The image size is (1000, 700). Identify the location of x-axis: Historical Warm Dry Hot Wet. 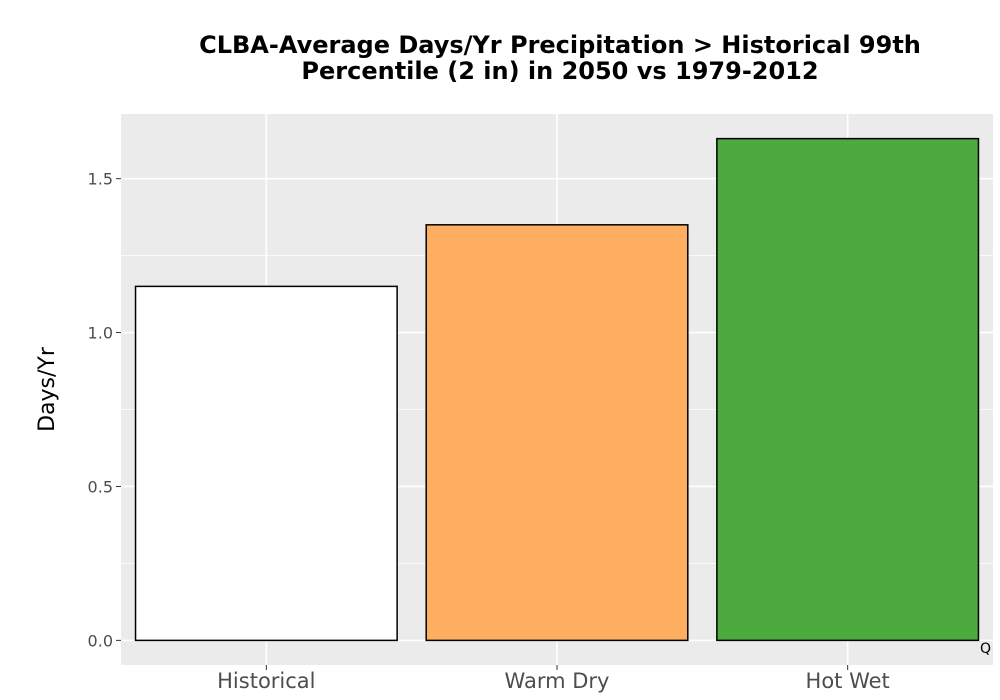
(553, 679).